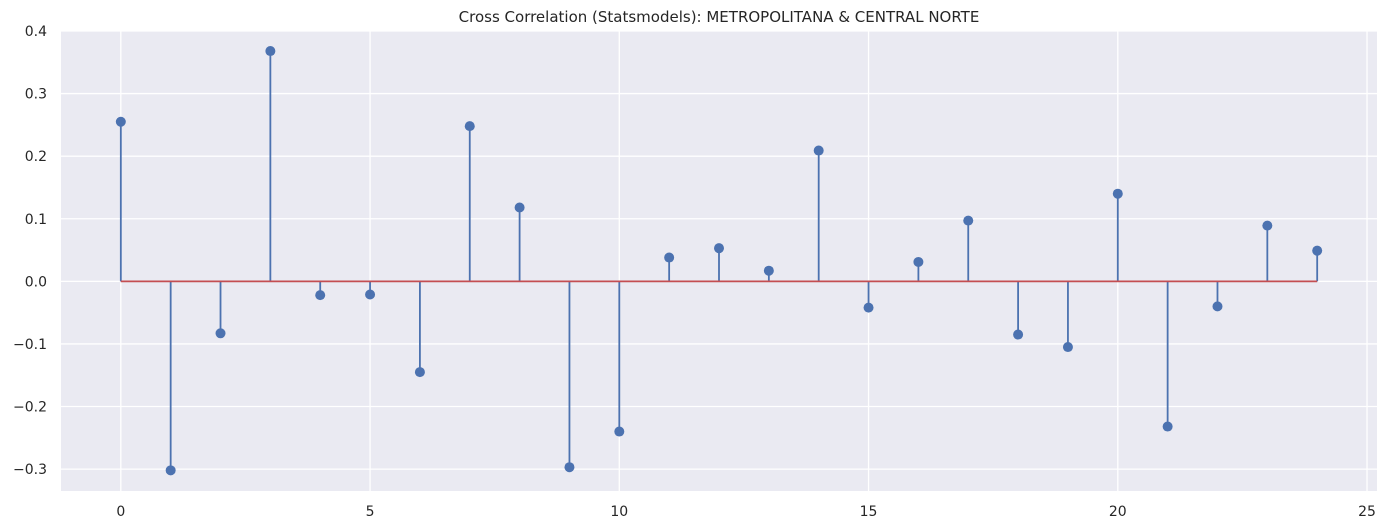 The image size is (1387, 530). Describe the element at coordinates (370, 512) in the screenshot. I see `x-tick-label: 5` at that location.